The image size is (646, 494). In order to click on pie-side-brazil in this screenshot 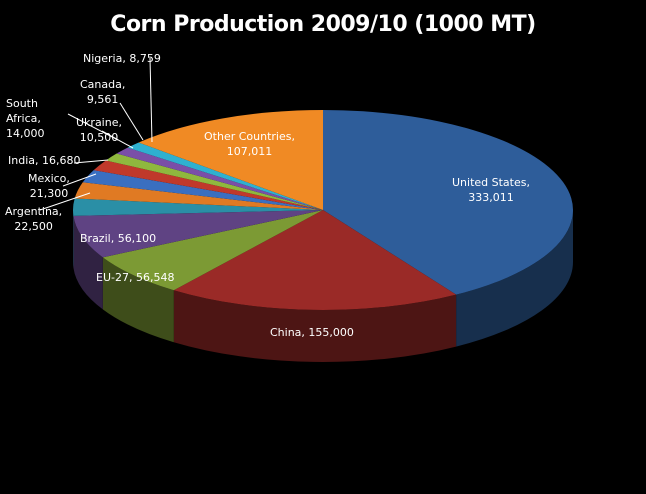, I will do `click(88, 262)`.